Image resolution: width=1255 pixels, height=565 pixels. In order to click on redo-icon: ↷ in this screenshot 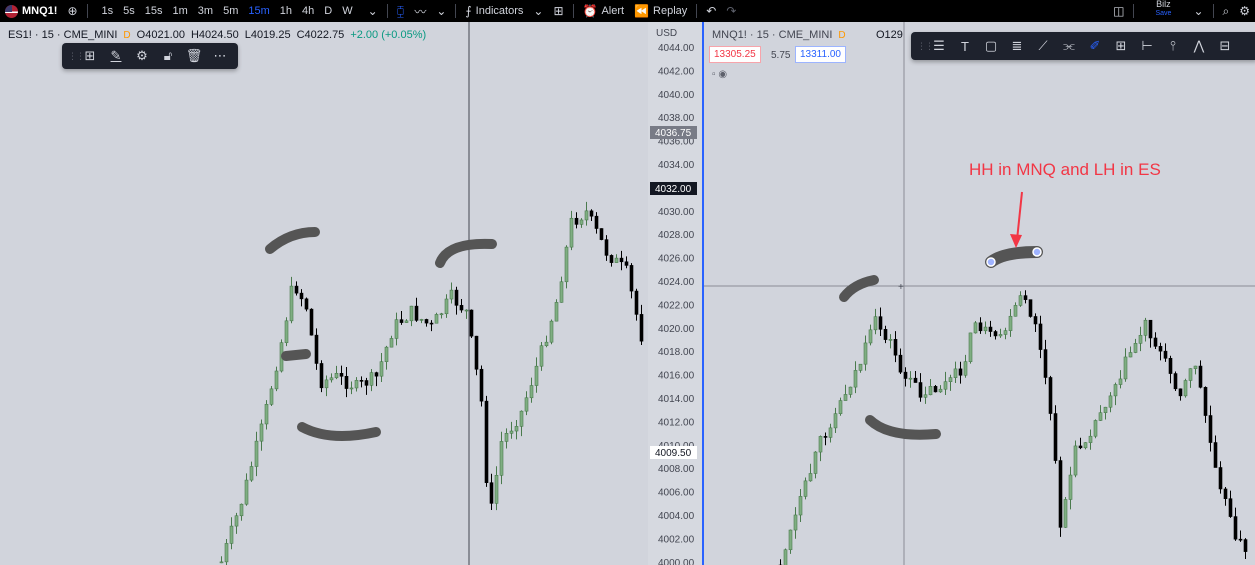, I will do `click(731, 11)`.